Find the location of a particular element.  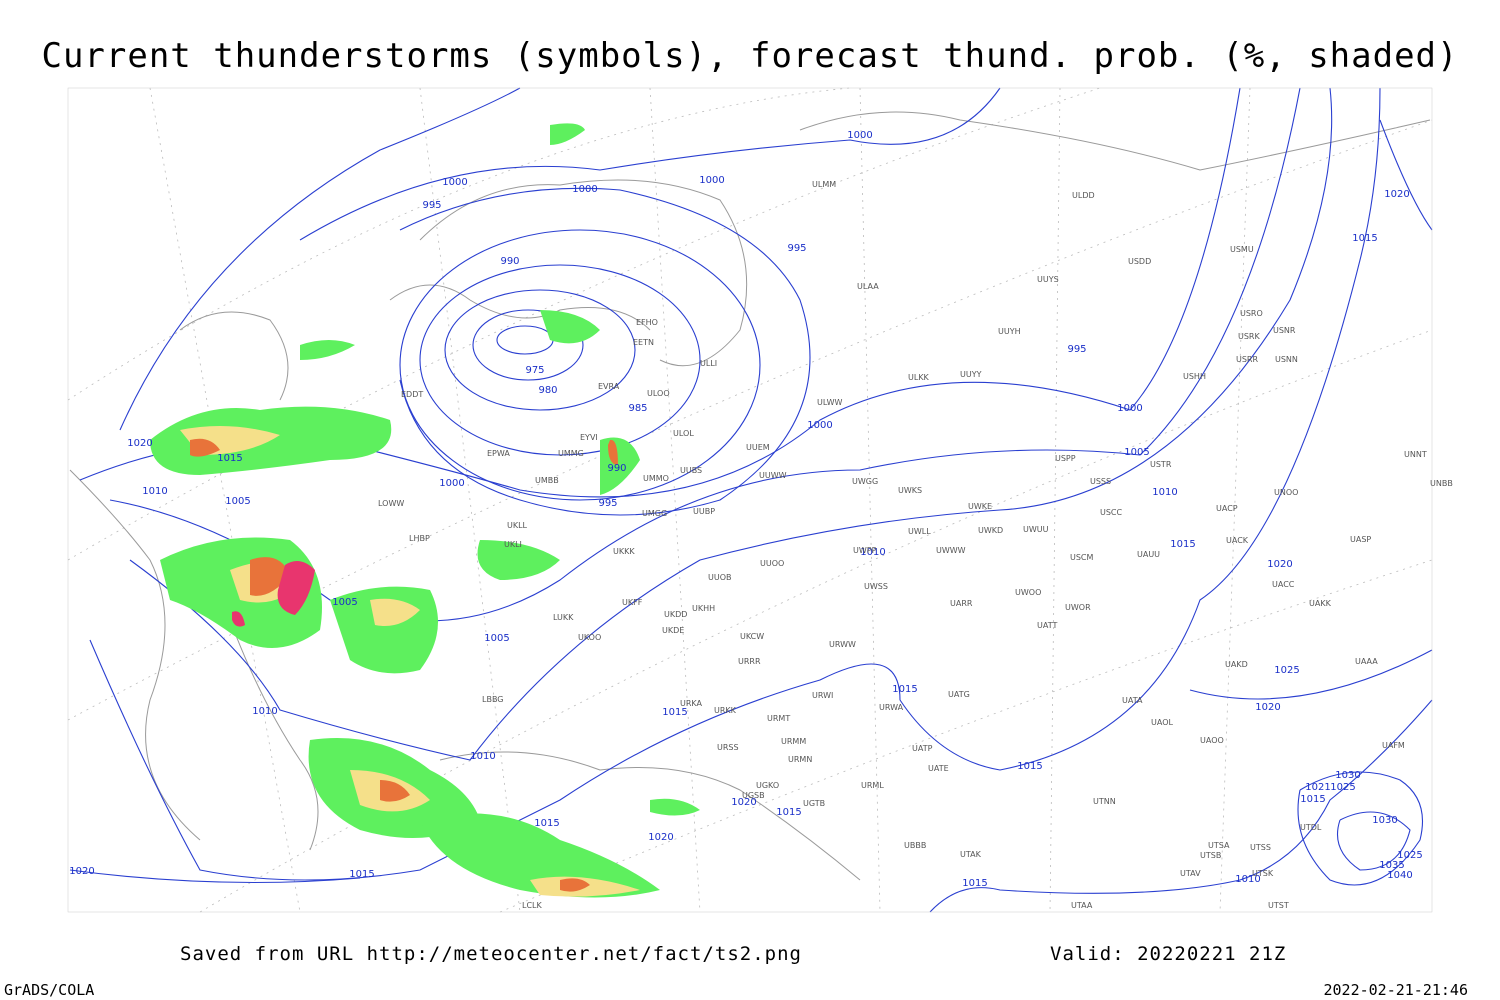

station-label: URML is located at coordinates (872, 785).